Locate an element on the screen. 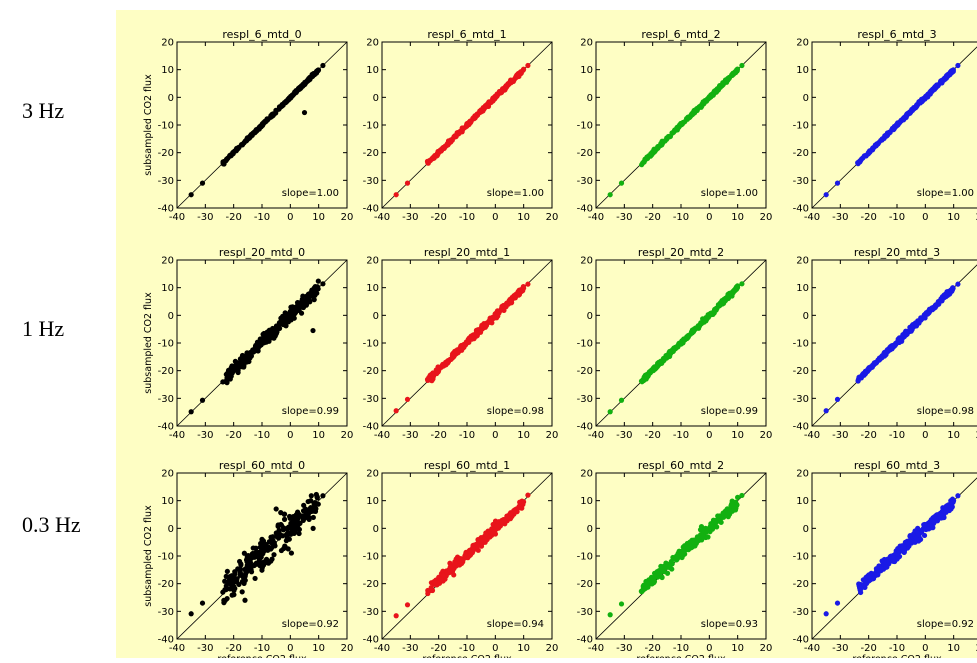 The height and width of the screenshot is (663, 977). chart-0-ylabel: subsampled CO2 flux is located at coordinates (148, 125).